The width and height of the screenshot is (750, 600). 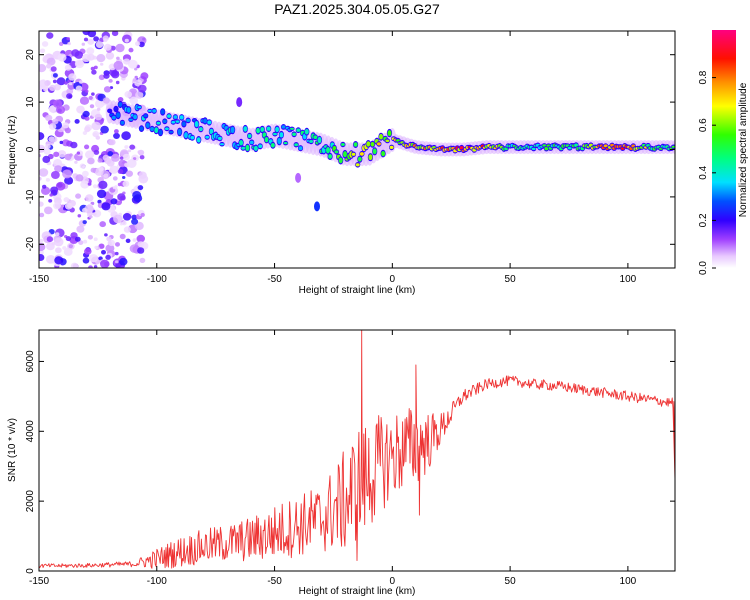 What do you see at coordinates (12, 450) in the screenshot?
I see `snr-y-label: SNR (10 * v/v)` at bounding box center [12, 450].